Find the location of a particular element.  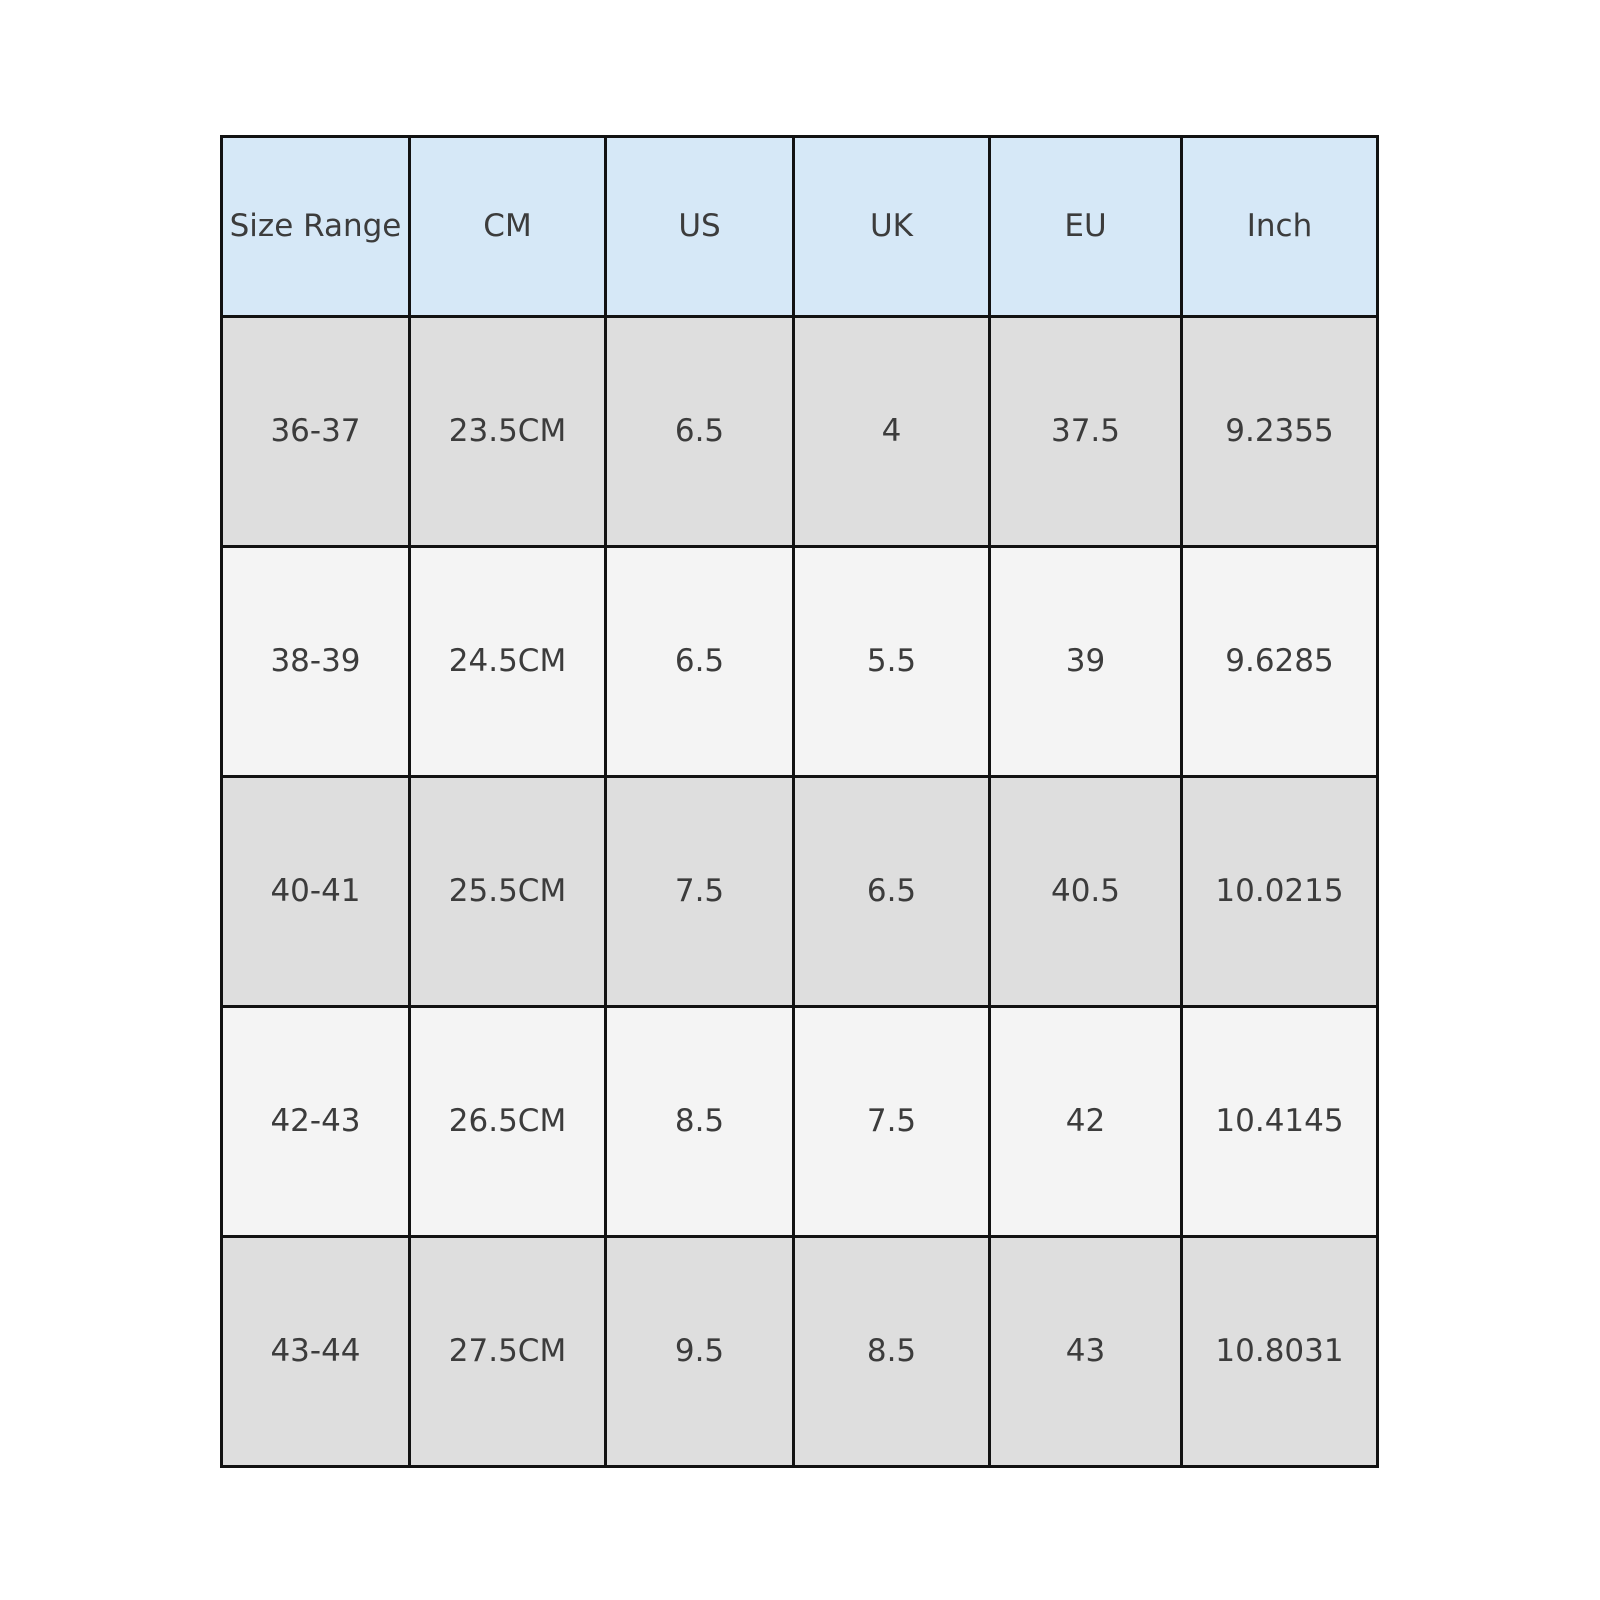

cell-cm: 24.5CM is located at coordinates (507, 661).